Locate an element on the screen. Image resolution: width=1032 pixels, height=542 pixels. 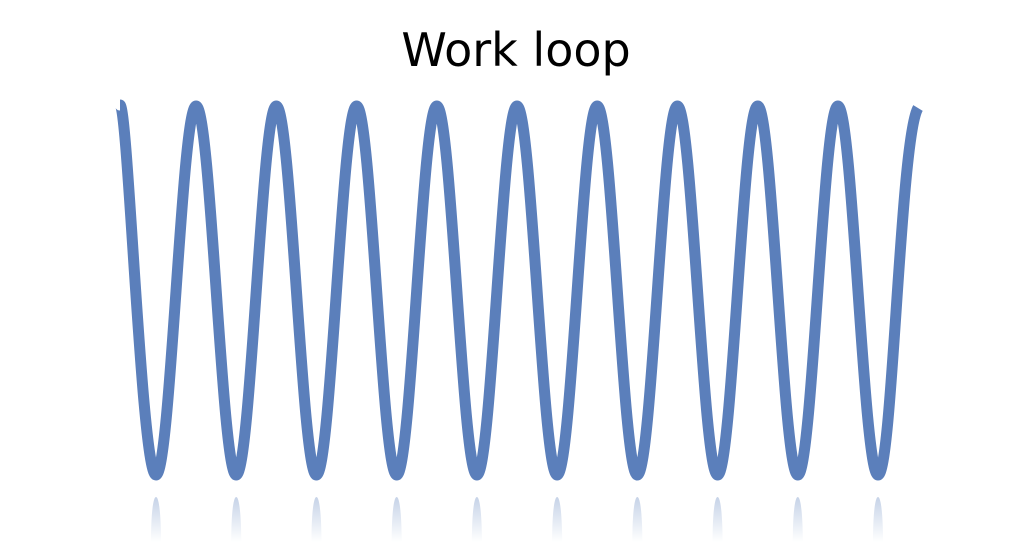
diagram-title: Work loop is located at coordinates (516, 50).